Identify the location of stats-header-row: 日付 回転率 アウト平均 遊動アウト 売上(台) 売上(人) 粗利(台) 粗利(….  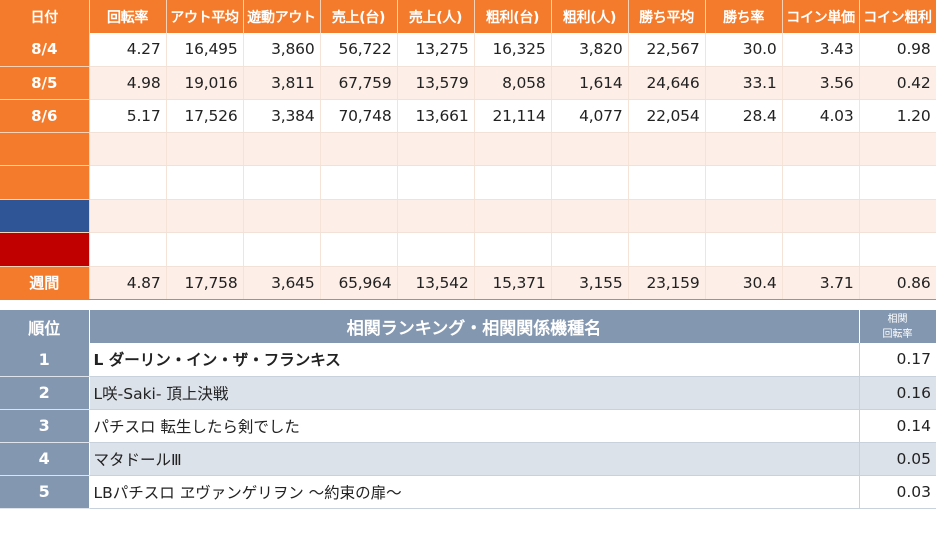
(468, 16).